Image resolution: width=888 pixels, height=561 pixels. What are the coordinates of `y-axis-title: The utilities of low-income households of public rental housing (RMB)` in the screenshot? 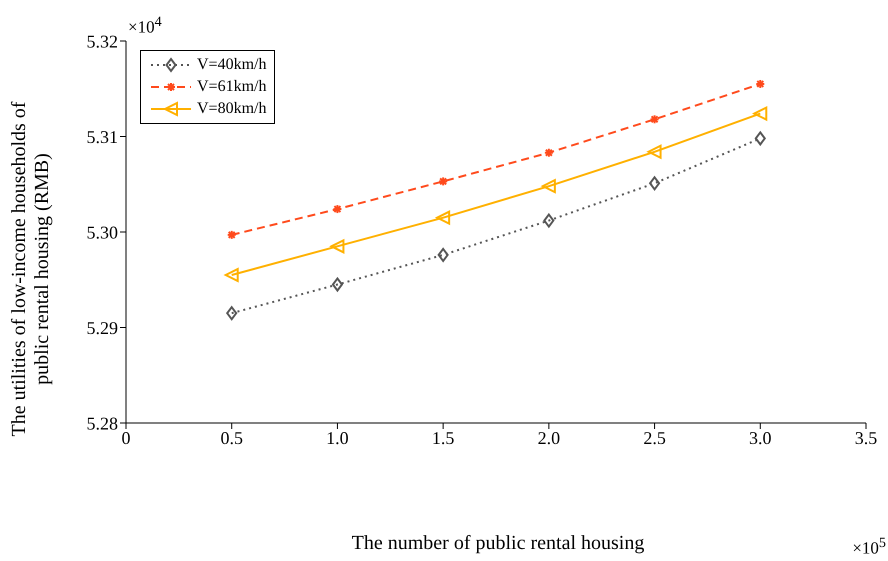 It's located at (31, 269).